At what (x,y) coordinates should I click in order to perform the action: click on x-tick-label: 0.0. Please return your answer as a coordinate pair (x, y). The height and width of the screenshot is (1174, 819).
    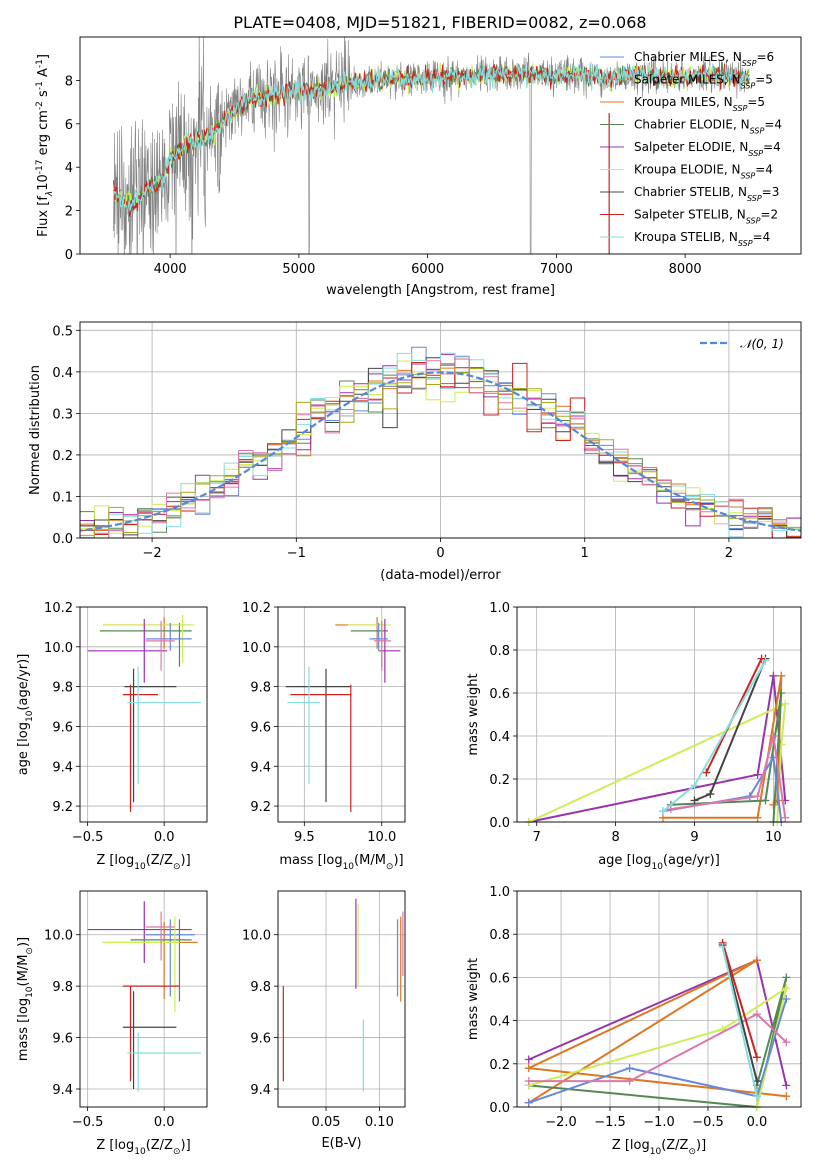
    Looking at the image, I should click on (164, 837).